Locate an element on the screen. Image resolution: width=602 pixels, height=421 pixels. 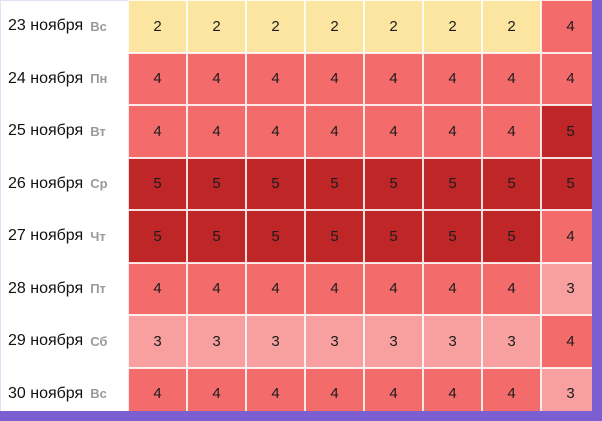
date-row: 27 ноября Чт 5 5 5 5 5 5 5 4 is located at coordinates (304, 236).